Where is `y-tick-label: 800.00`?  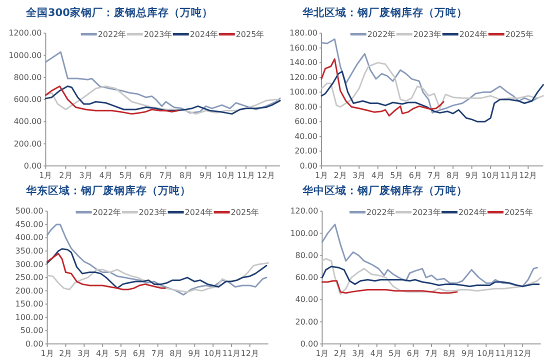
y-tick-label: 800.00 is located at coordinates (28, 77).